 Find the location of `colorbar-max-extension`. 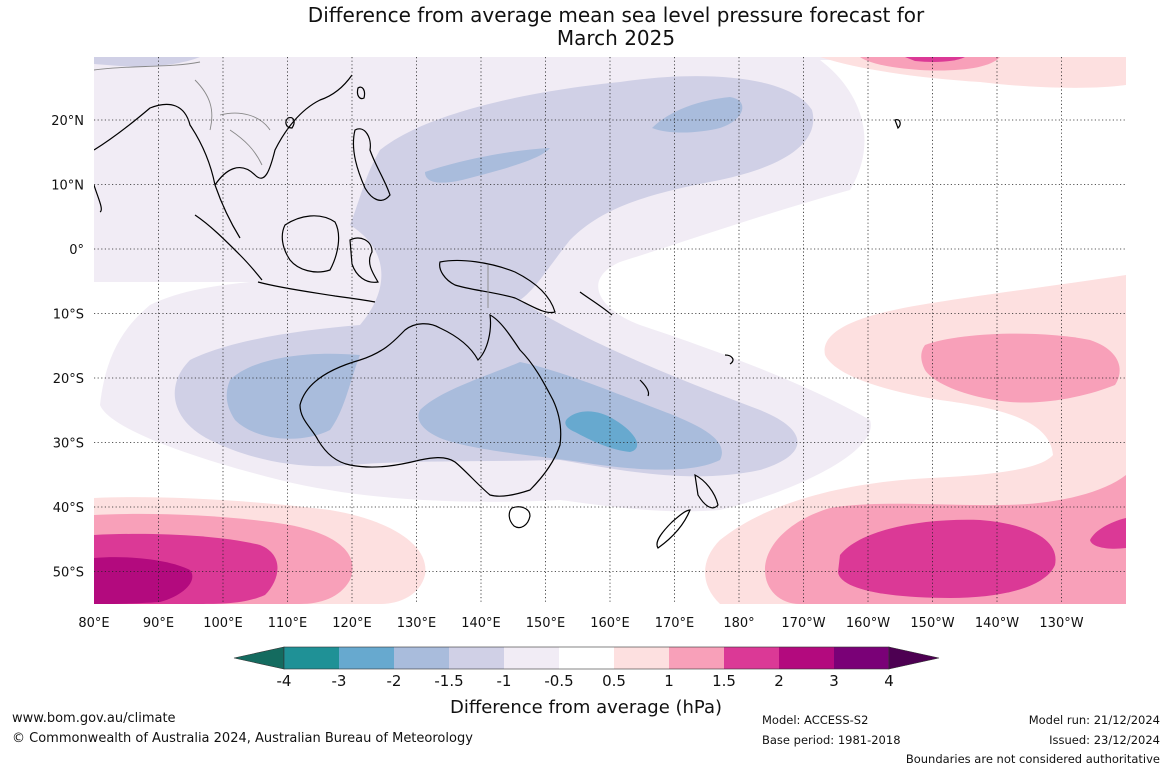

colorbar-max-extension is located at coordinates (914, 658).